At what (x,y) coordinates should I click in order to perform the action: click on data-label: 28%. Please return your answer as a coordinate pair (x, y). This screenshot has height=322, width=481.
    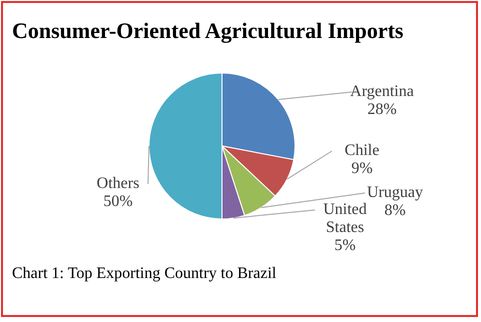
    Looking at the image, I should click on (382, 109).